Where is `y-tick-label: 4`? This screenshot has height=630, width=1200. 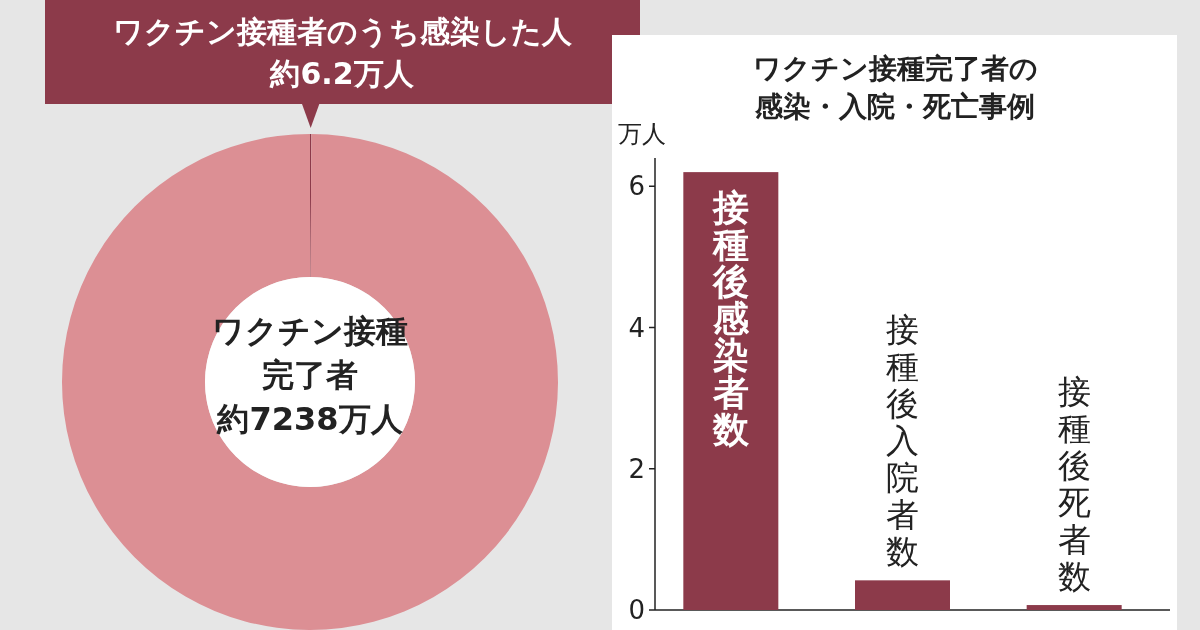 y-tick-label: 4 is located at coordinates (636, 327).